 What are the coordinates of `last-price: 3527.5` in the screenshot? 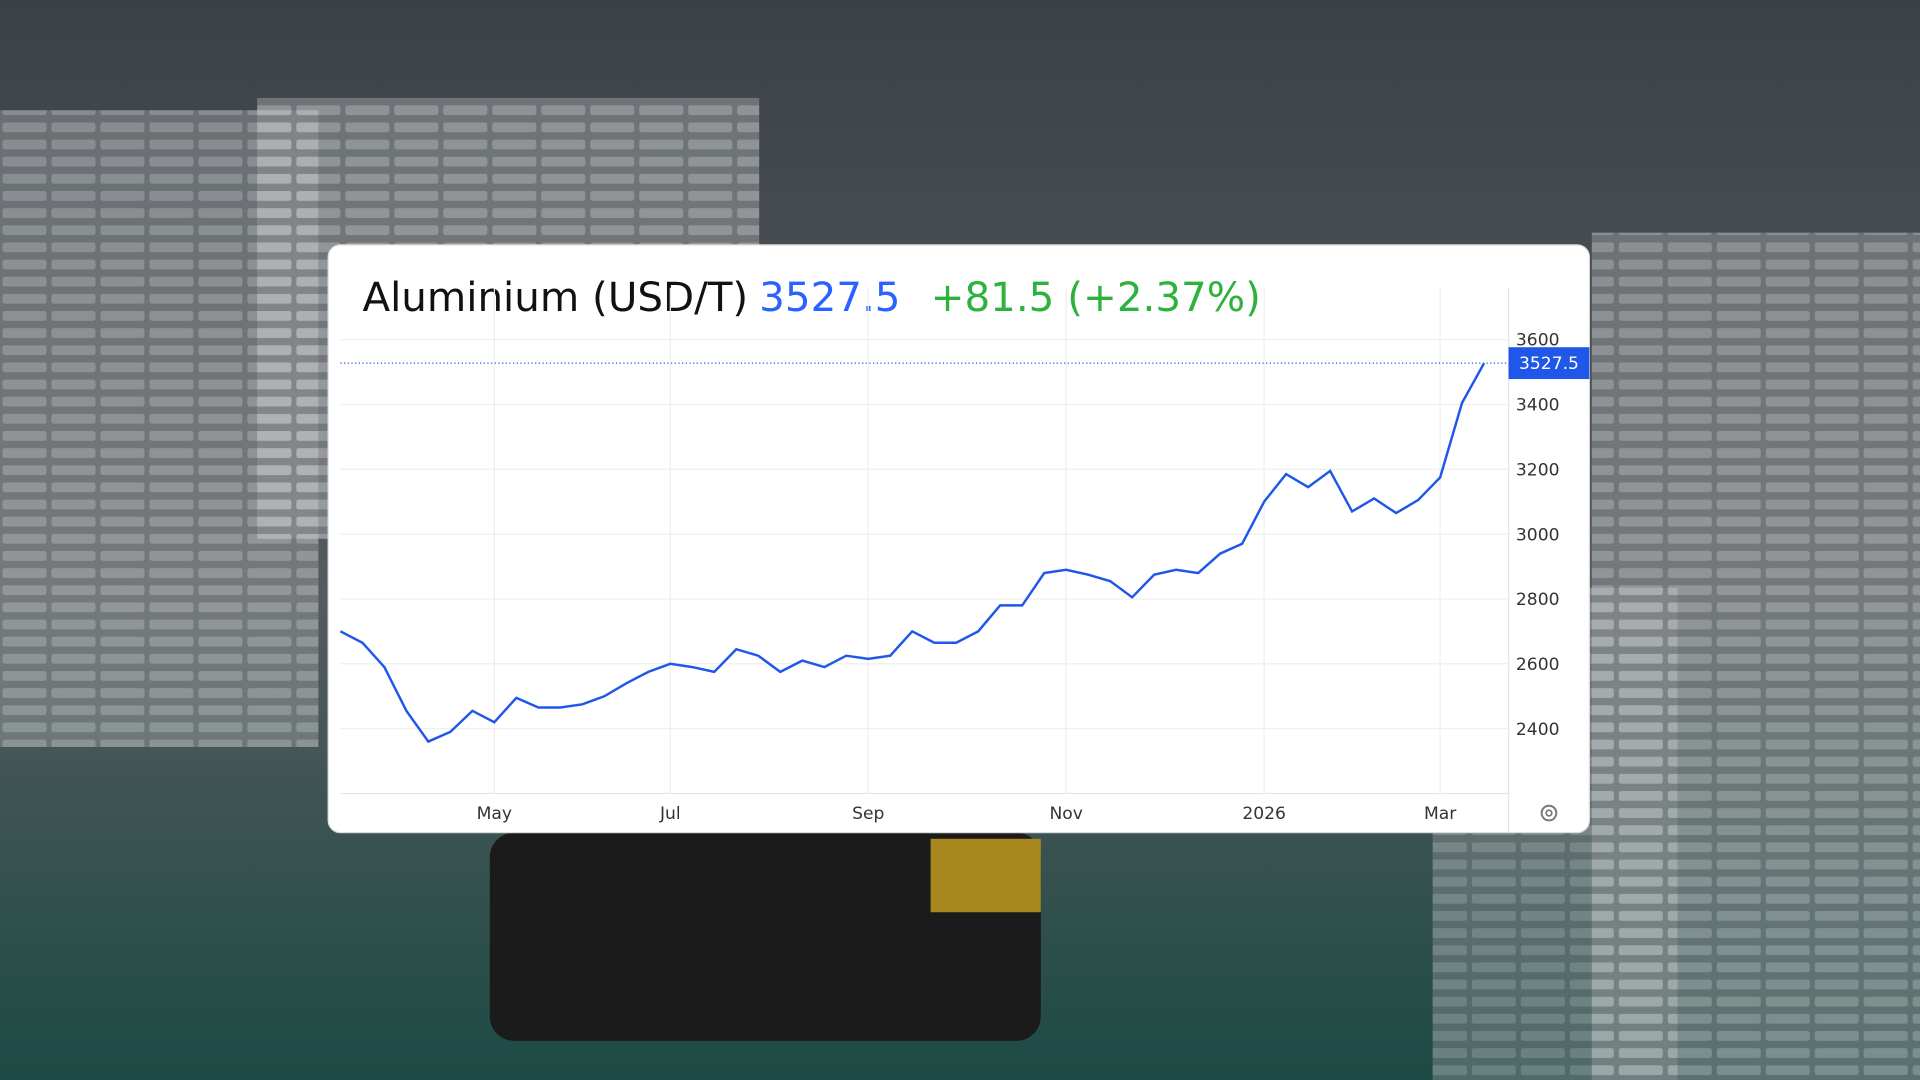 It's located at (829, 297).